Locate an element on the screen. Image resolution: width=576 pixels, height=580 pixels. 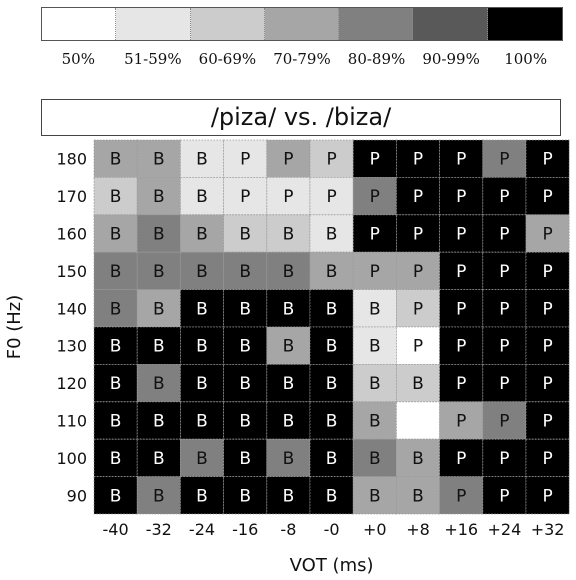
legend-label-4: 80-89% is located at coordinates (376, 59).